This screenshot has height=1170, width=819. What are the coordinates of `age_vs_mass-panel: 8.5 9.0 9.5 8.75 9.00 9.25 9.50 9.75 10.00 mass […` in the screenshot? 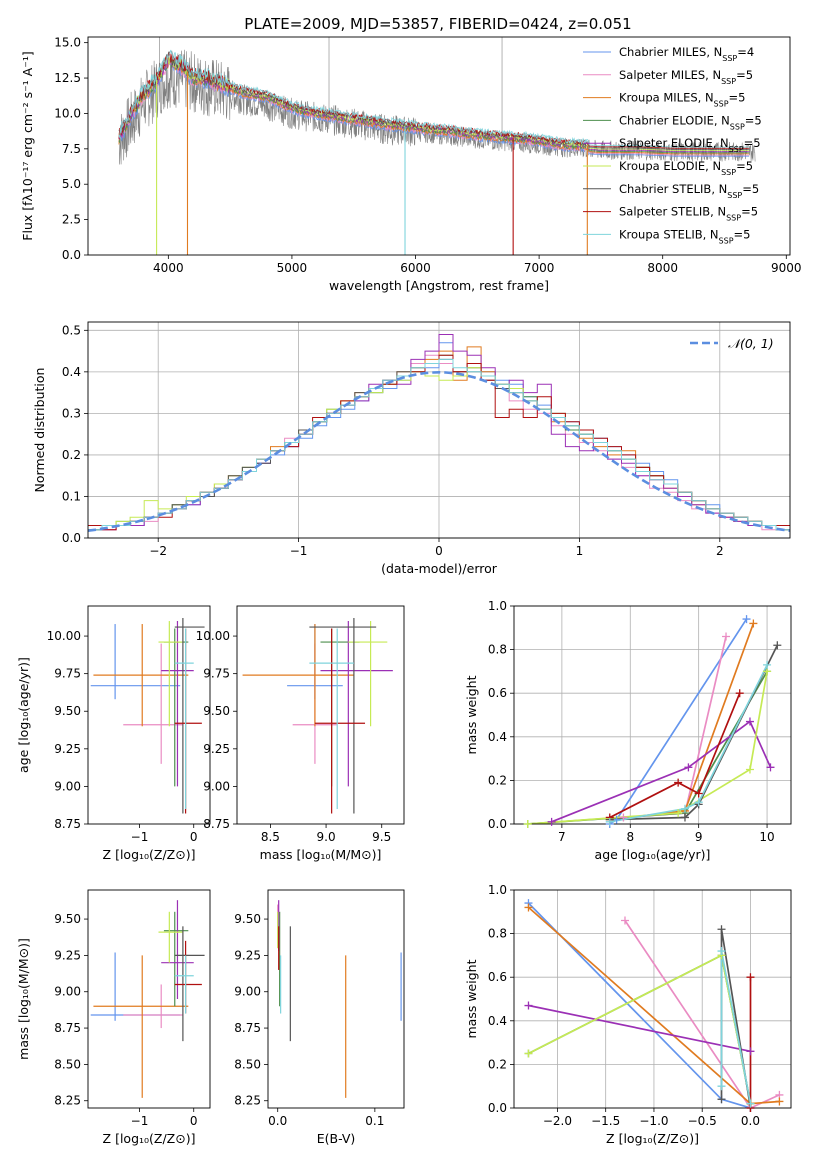 It's located at (300, 733).